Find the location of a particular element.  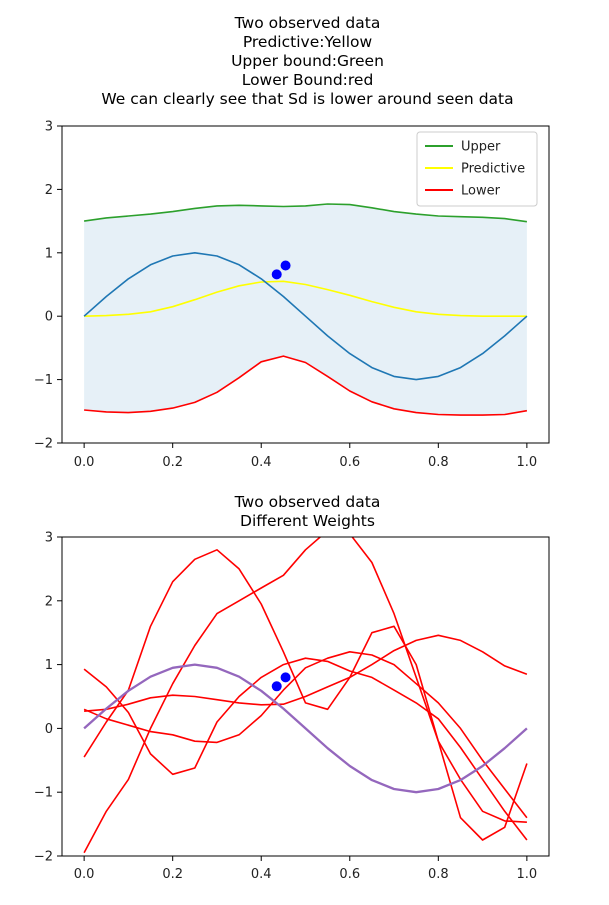

chart-title-line: Predictive:Yellow is located at coordinates (308, 42).